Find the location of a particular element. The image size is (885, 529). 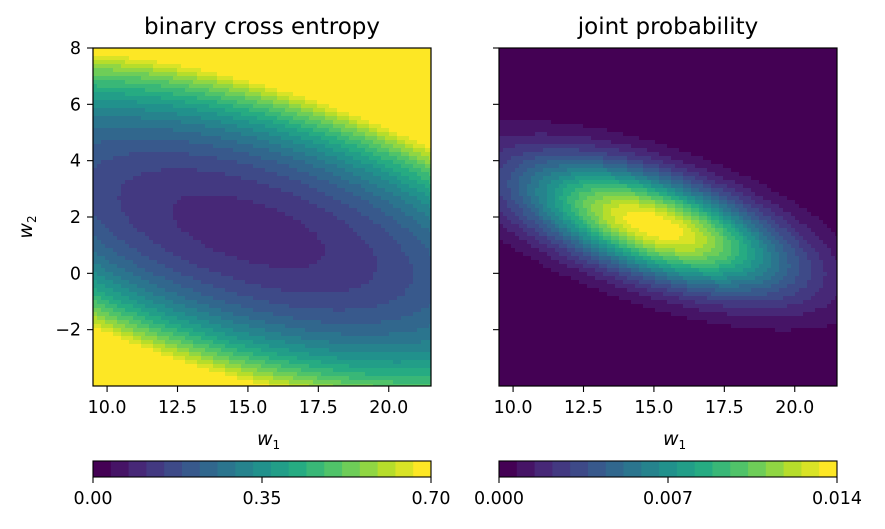

y-tick-label: 0 is located at coordinates (75, 274).